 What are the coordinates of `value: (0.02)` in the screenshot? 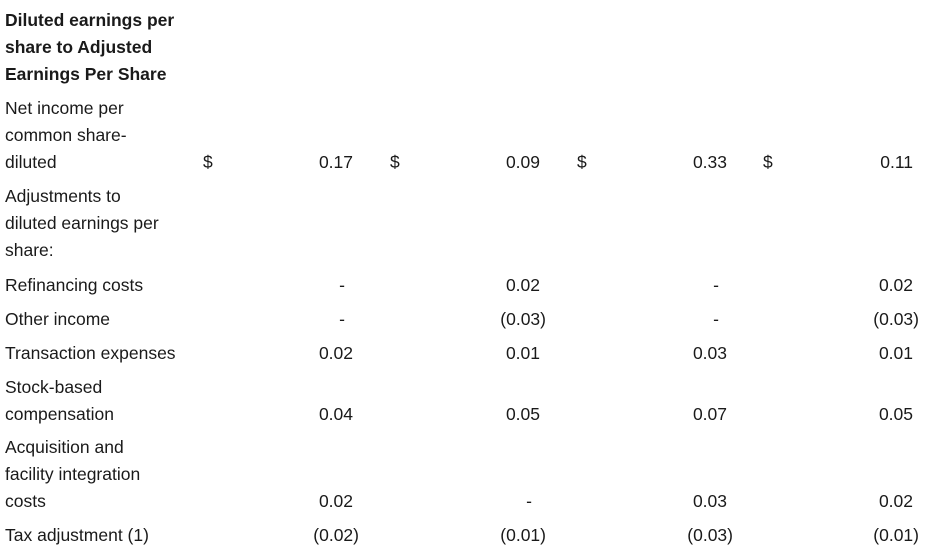 It's located at (336, 535).